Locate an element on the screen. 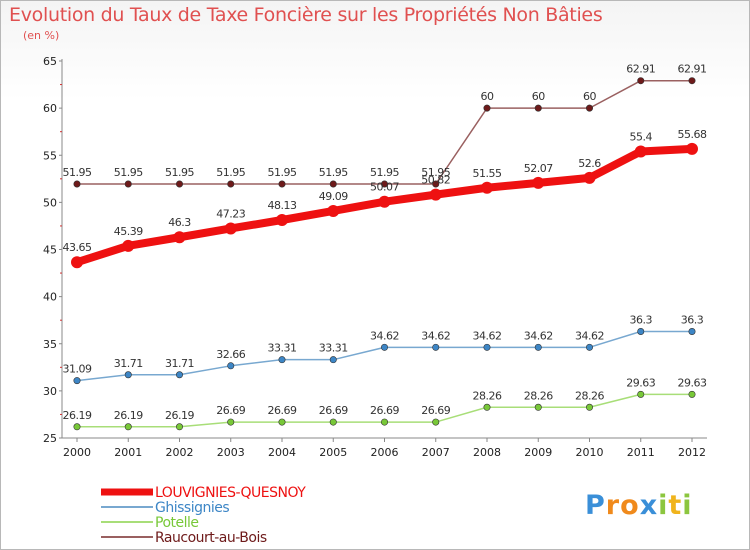  x-tick-label: 2008 is located at coordinates (487, 452).